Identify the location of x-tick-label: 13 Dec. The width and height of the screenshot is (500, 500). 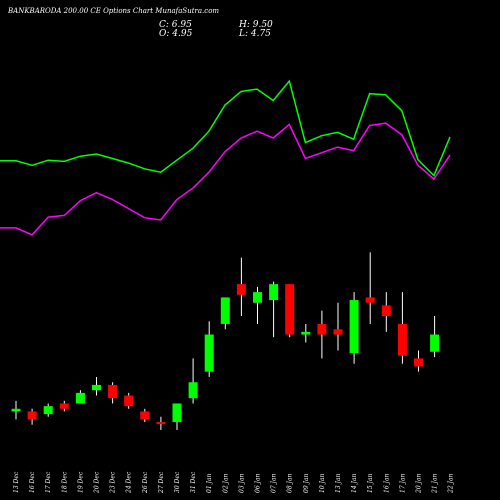
(16, 482).